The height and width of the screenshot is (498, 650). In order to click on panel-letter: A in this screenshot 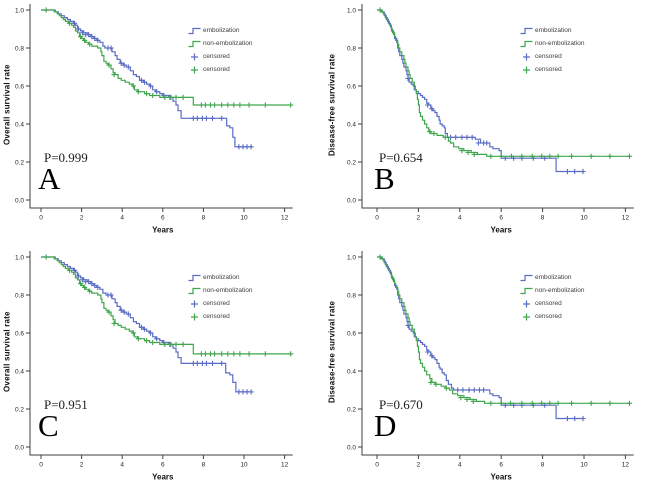, I will do `click(49, 178)`.